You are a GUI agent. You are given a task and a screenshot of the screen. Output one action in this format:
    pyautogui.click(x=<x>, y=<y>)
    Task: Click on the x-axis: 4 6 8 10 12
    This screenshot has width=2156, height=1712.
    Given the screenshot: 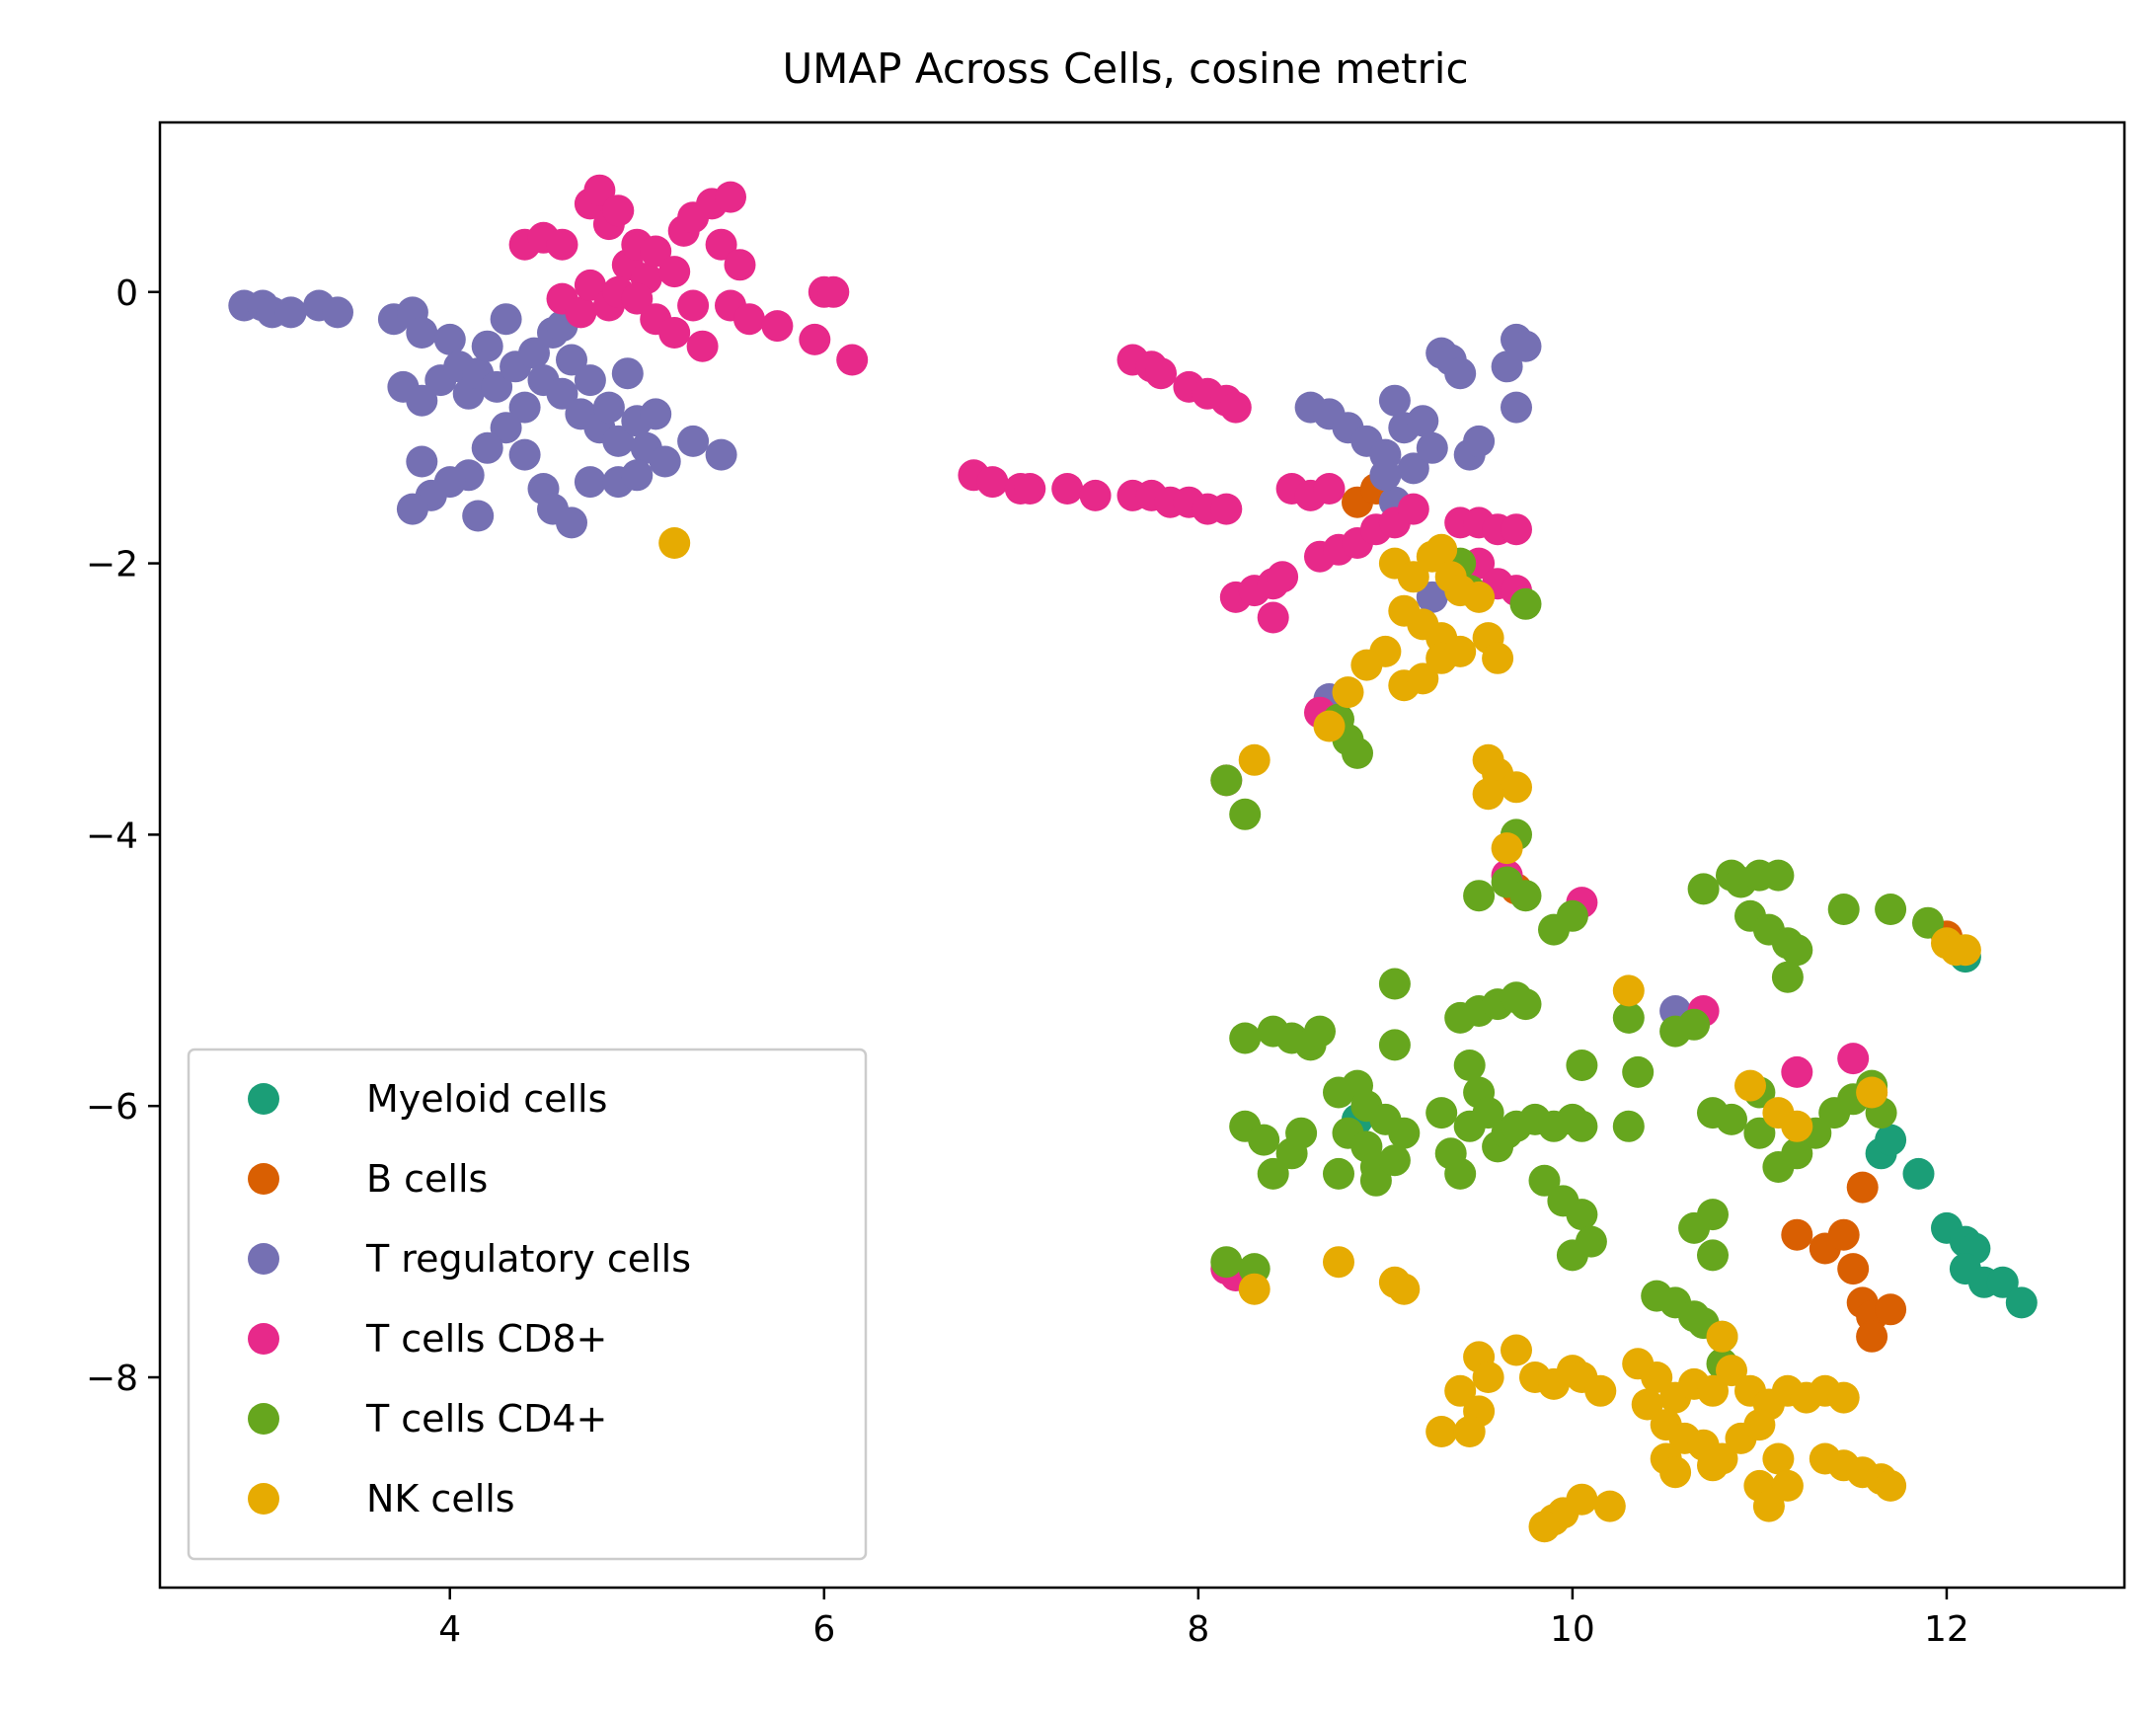 What is the action you would take?
    pyautogui.click(x=1203, y=1619)
    